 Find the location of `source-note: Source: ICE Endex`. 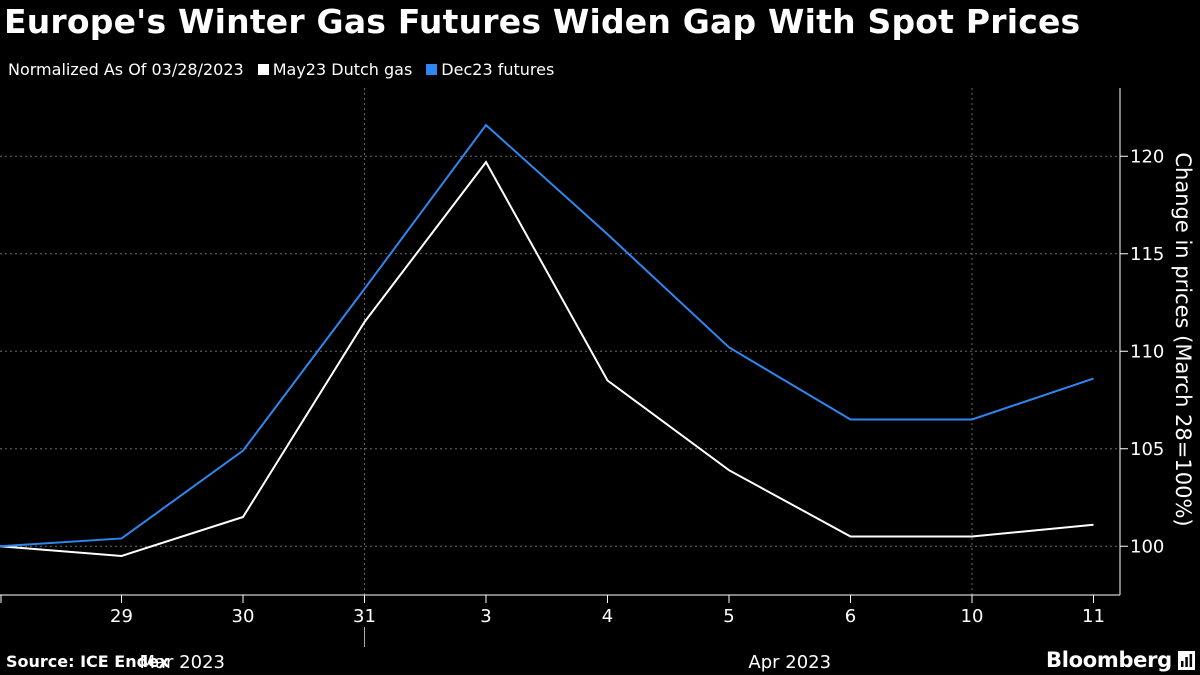

source-note: Source: ICE Endex is located at coordinates (88, 661).